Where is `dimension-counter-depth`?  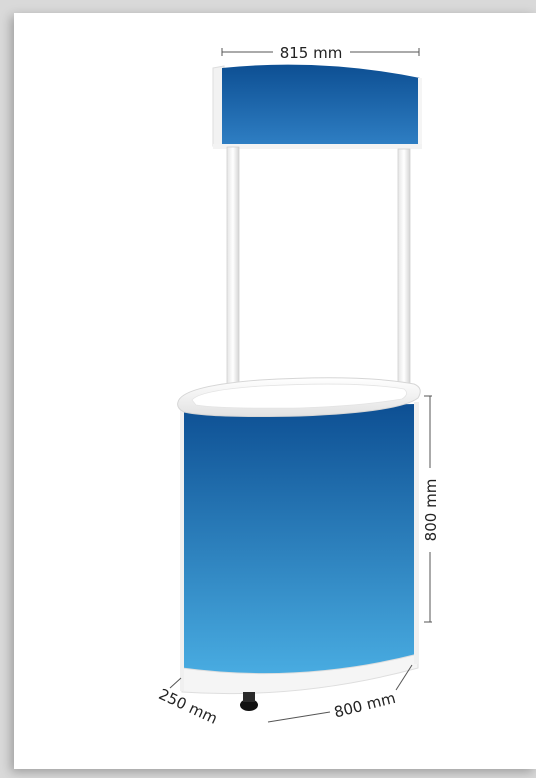 dimension-counter-depth is located at coordinates (175, 683).